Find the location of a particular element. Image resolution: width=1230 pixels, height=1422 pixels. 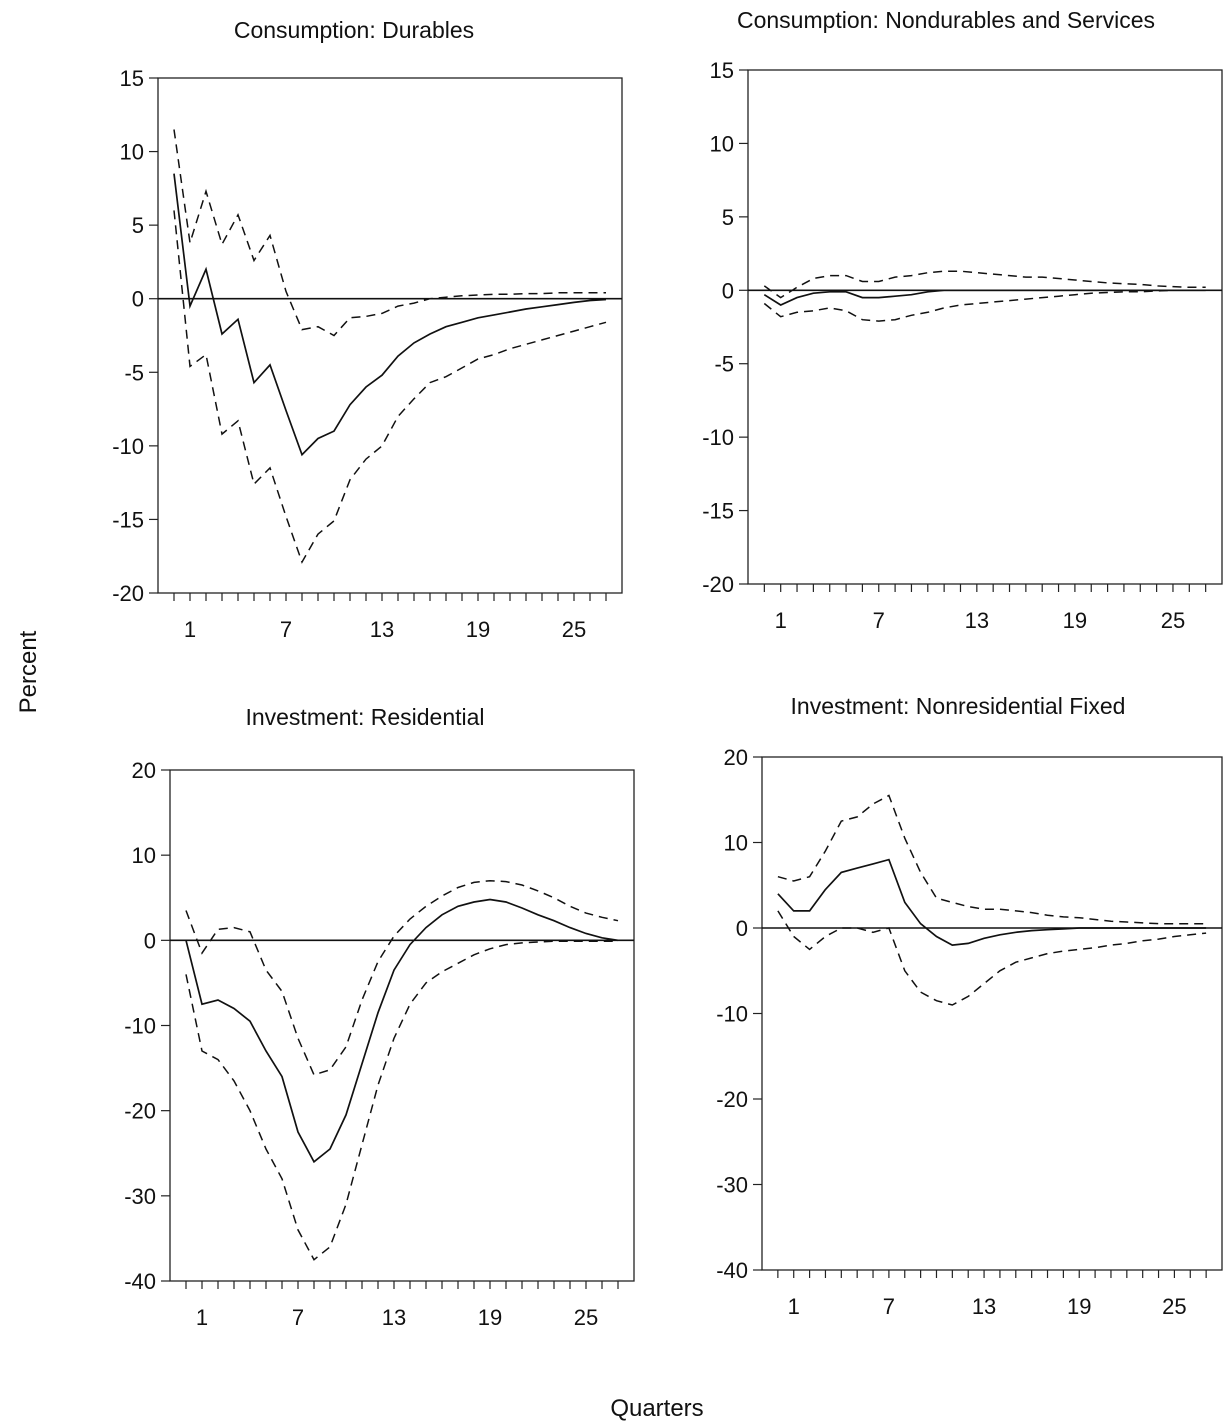

figure-x-axis-title: Quarters is located at coordinates (656, 1408).